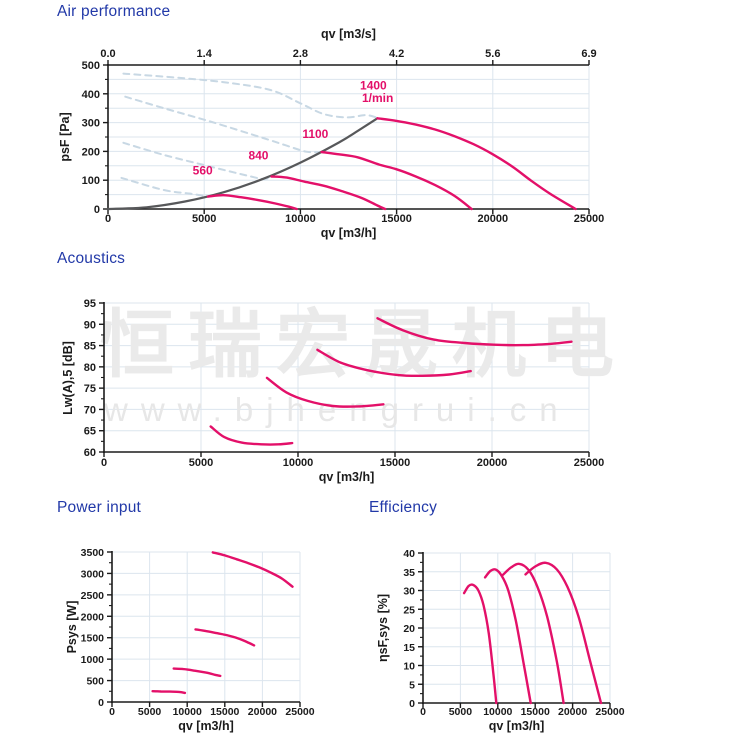 This screenshot has width=750, height=750. I want to click on power-input-title: Power input, so click(99, 507).